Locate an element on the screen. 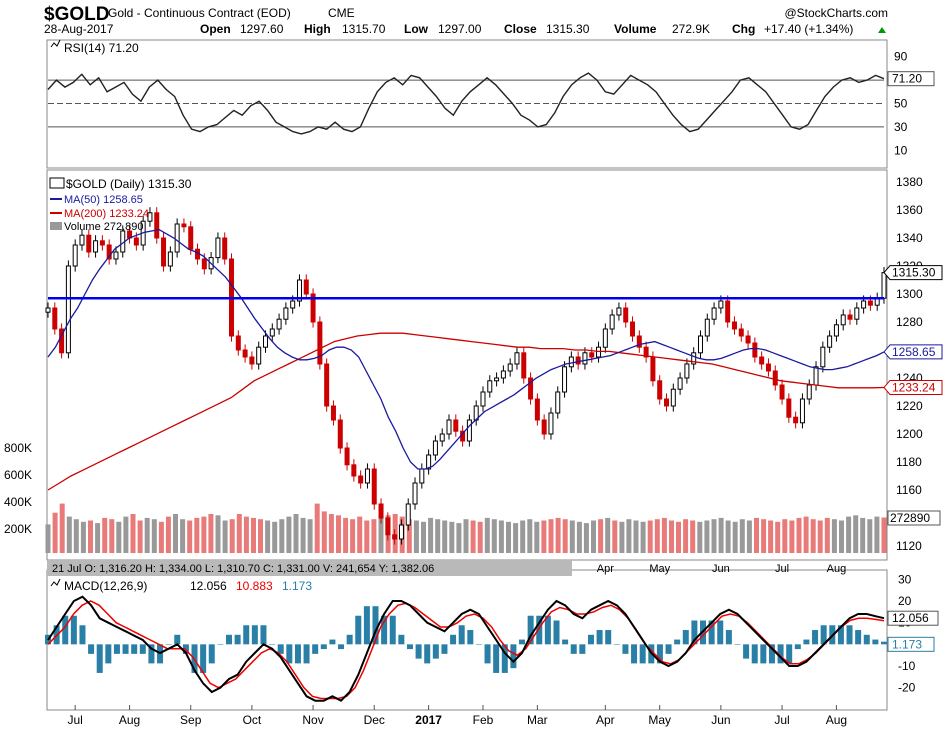  brand-logo: @StockCharts.com is located at coordinates (836, 13).